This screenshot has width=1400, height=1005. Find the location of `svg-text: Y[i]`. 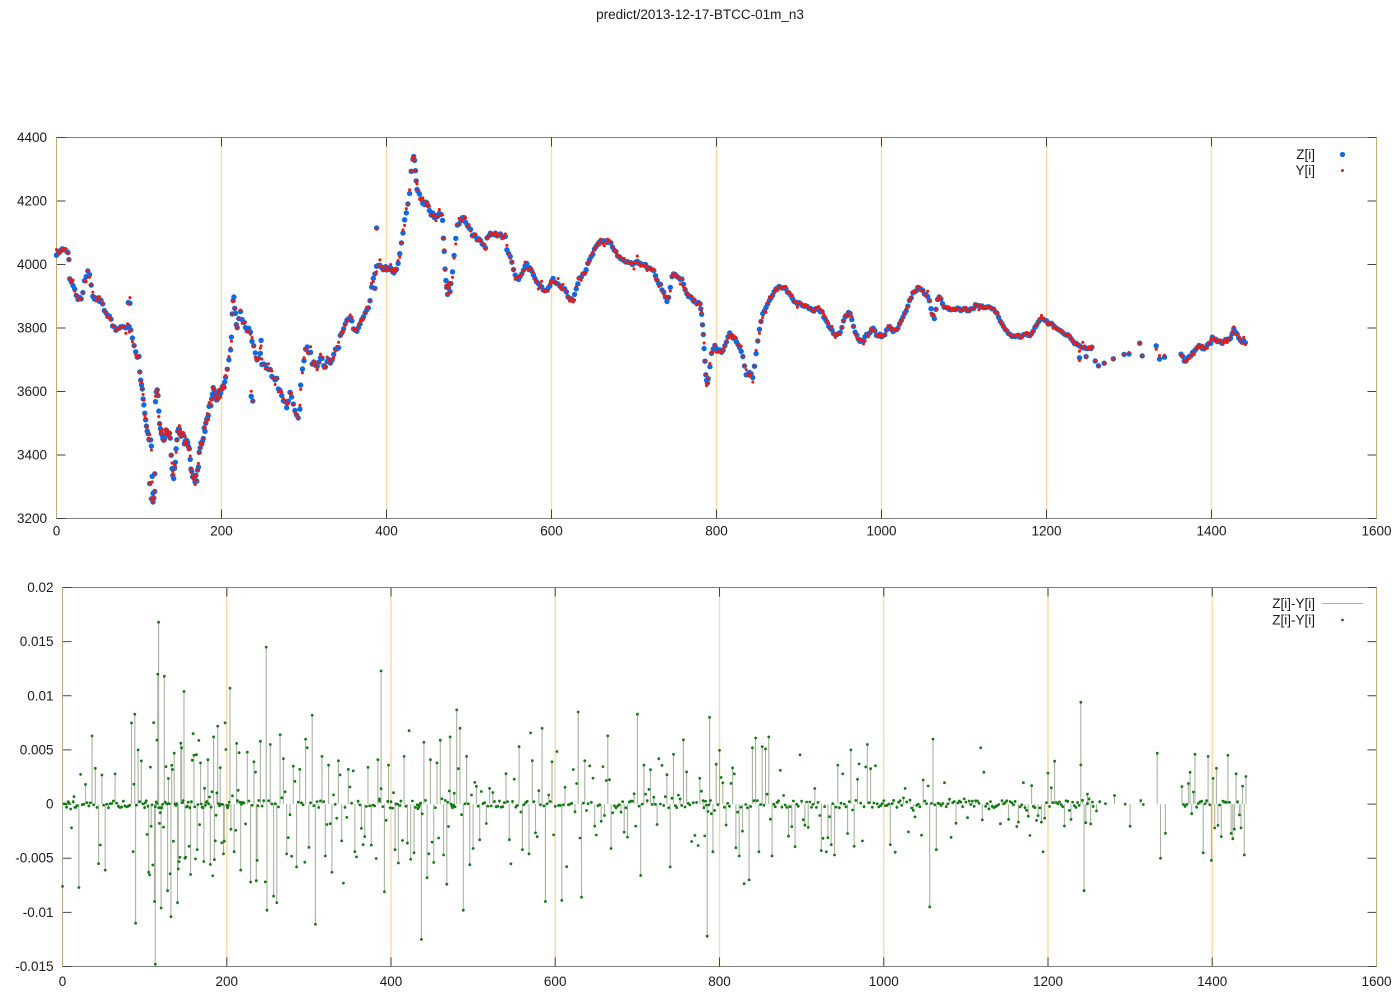

svg-text: Y[i] is located at coordinates (1305, 170).